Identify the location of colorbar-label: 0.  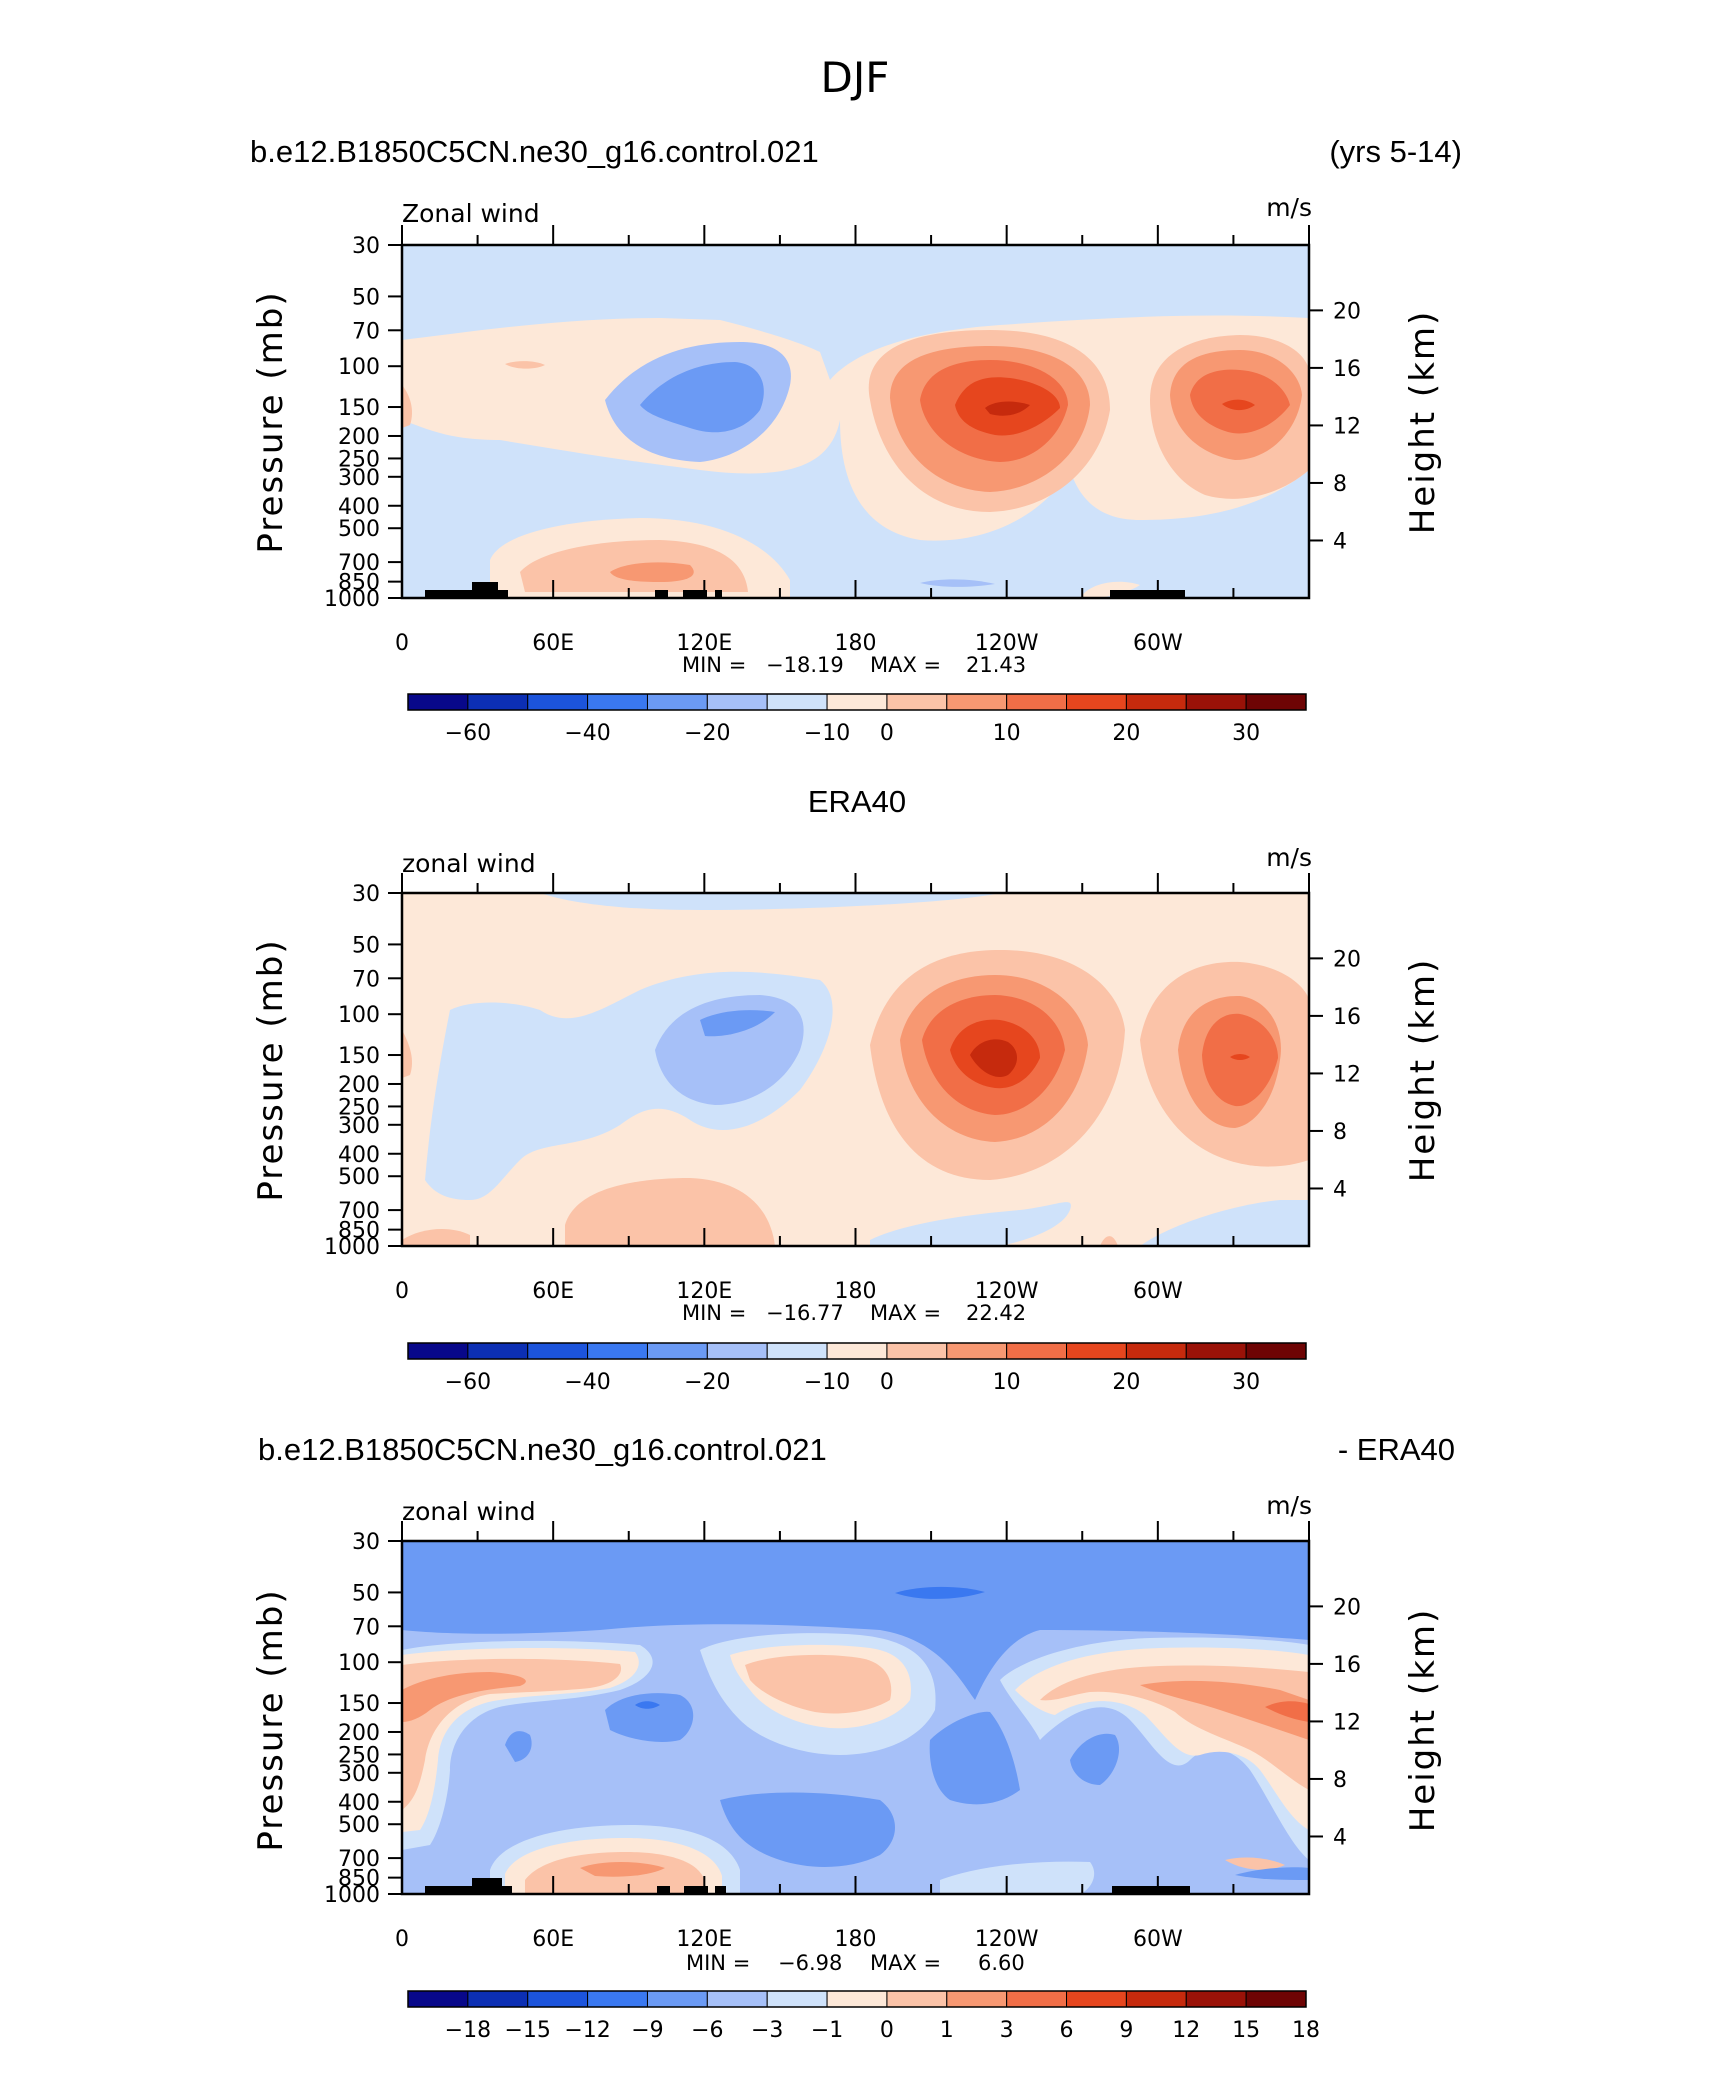
(887, 2030).